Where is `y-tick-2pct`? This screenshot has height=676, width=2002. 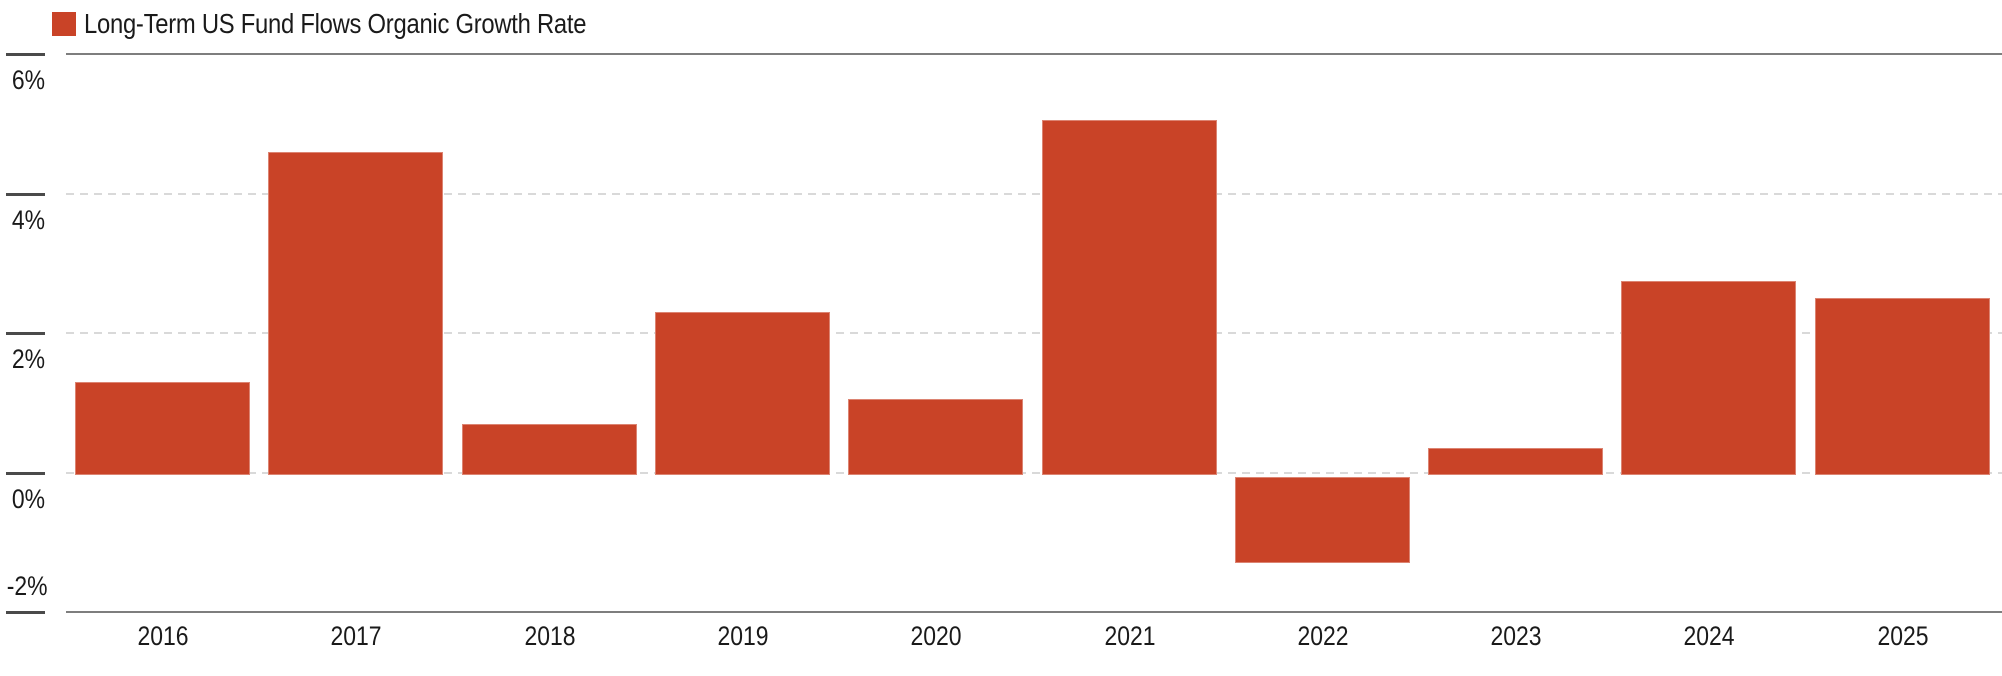 y-tick-2pct is located at coordinates (25, 333).